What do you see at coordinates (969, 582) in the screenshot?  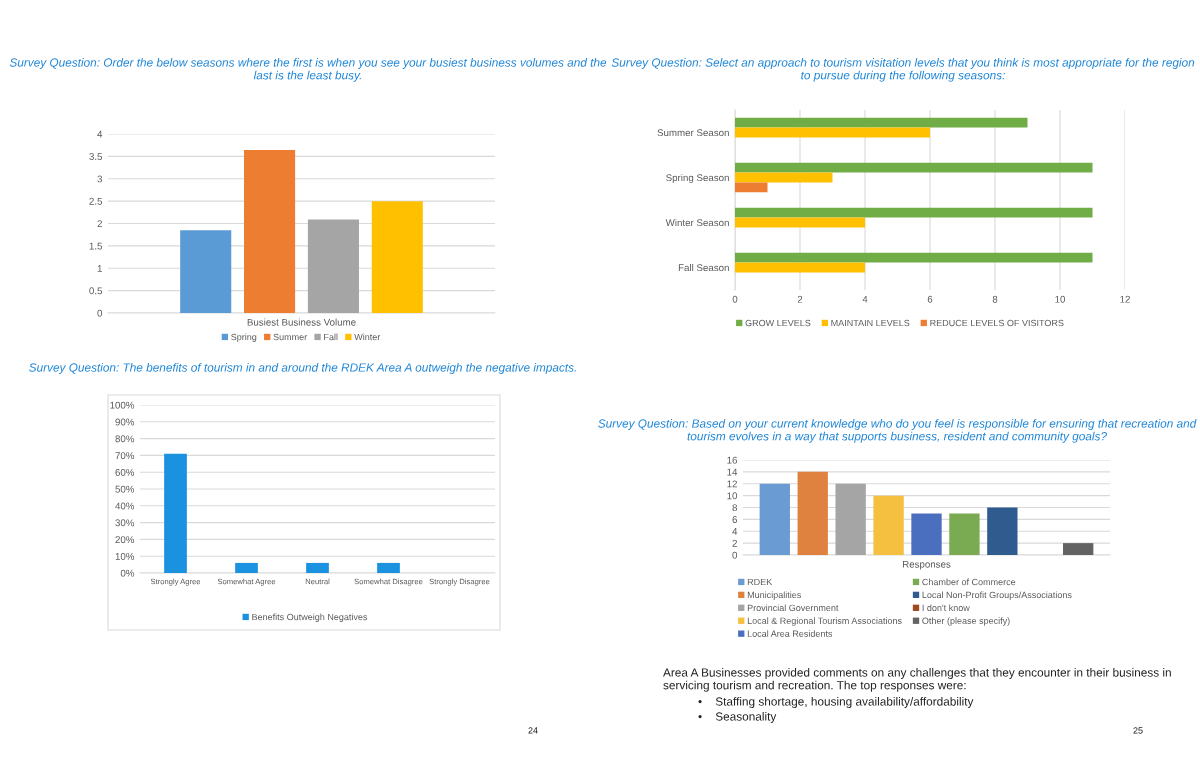 I see `legend-label: Chamber of Commerce` at bounding box center [969, 582].